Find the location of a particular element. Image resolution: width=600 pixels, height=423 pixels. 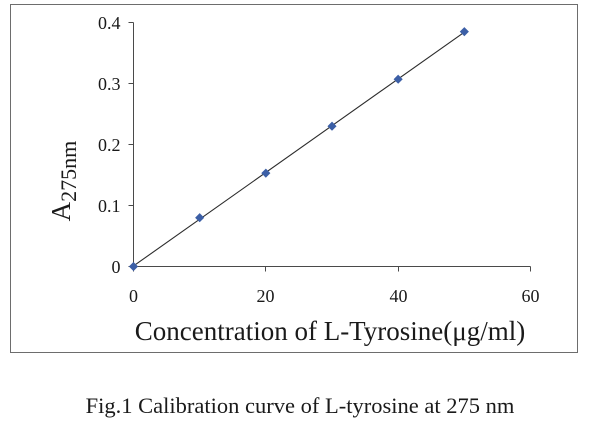

x-tick-label: 0 is located at coordinates (133, 296).